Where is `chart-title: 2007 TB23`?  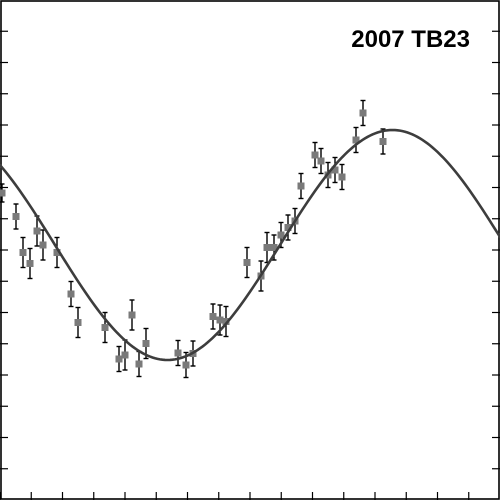
chart-title: 2007 TB23 is located at coordinates (410, 39).